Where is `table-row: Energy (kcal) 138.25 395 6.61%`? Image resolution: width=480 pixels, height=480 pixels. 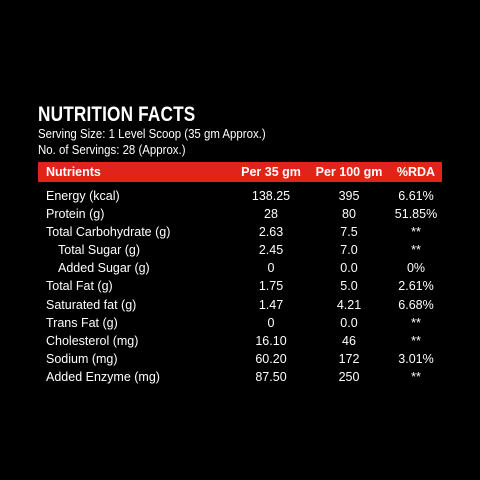 table-row: Energy (kcal) 138.25 395 6.61% is located at coordinates (240, 196).